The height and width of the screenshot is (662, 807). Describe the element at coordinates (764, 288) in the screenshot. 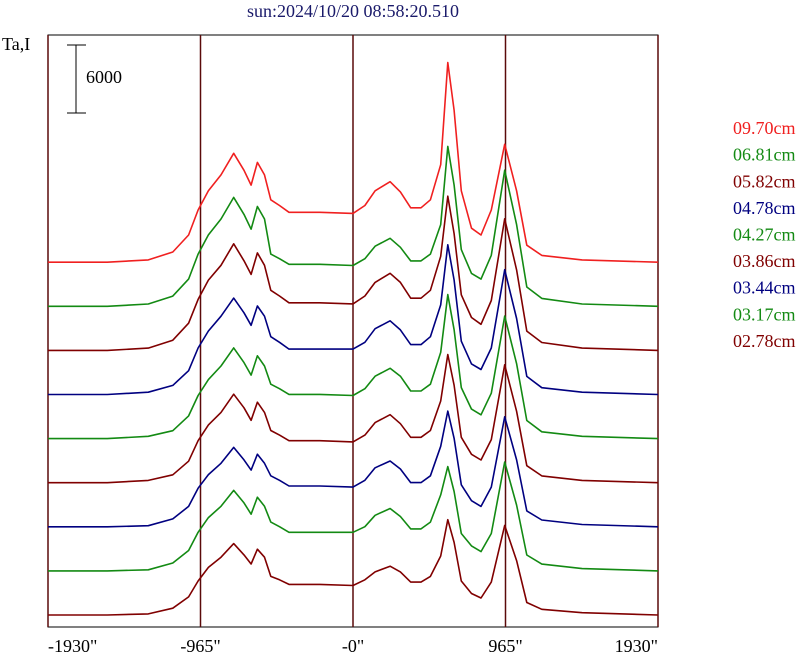

I see `legend-label: 03.44cm` at that location.